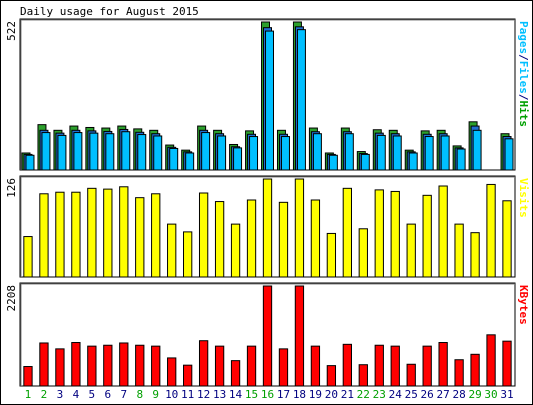  What do you see at coordinates (11, 188) in the screenshot?
I see `y-max-label-mid: 126` at bounding box center [11, 188].